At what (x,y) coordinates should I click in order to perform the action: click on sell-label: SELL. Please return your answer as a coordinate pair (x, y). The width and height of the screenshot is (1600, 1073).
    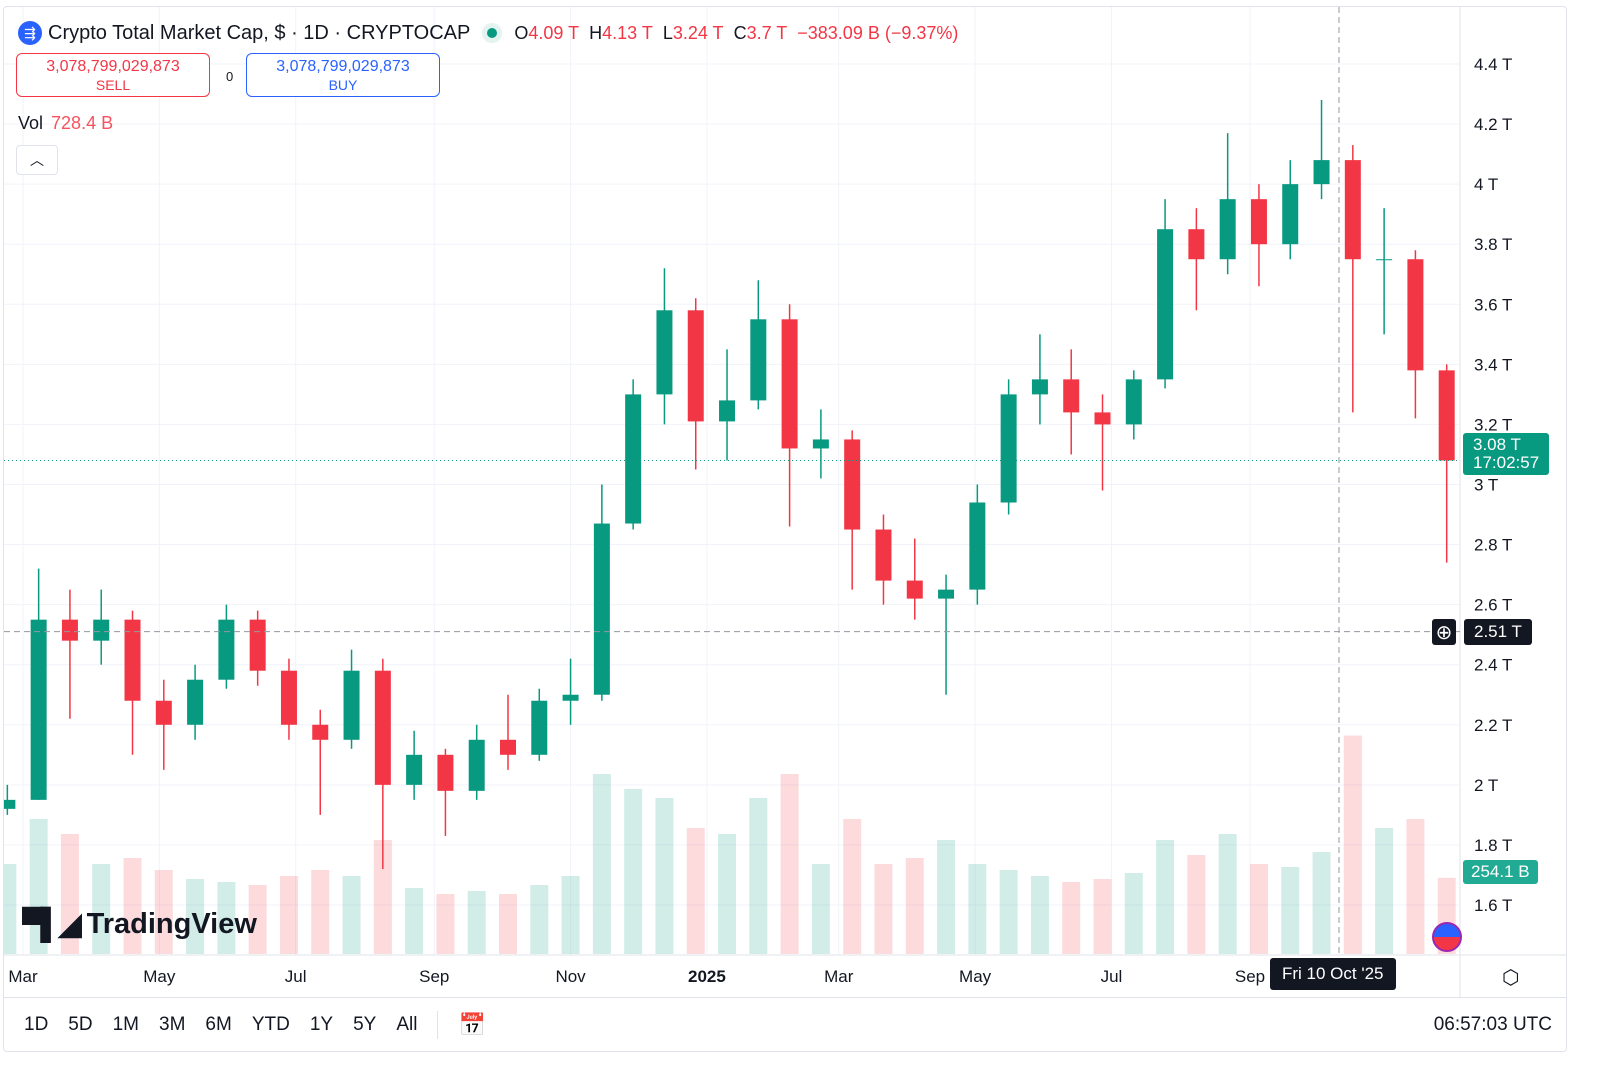
    Looking at the image, I should click on (113, 85).